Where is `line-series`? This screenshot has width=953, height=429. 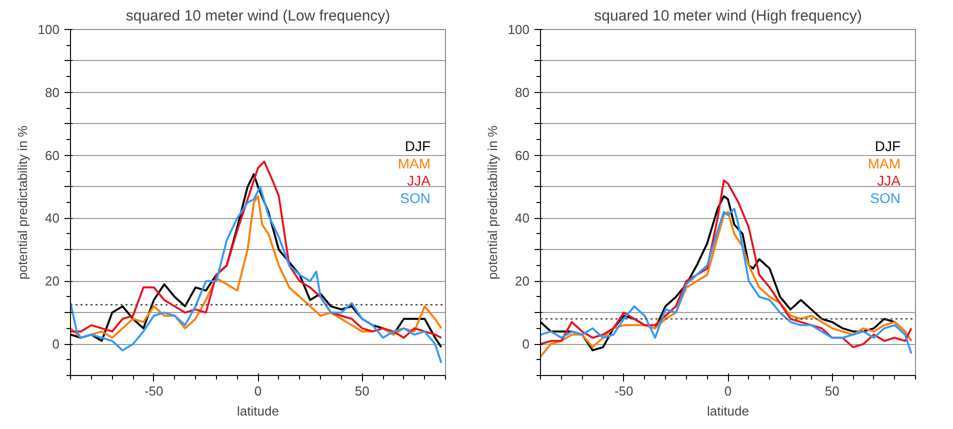
line-series is located at coordinates (256, 267).